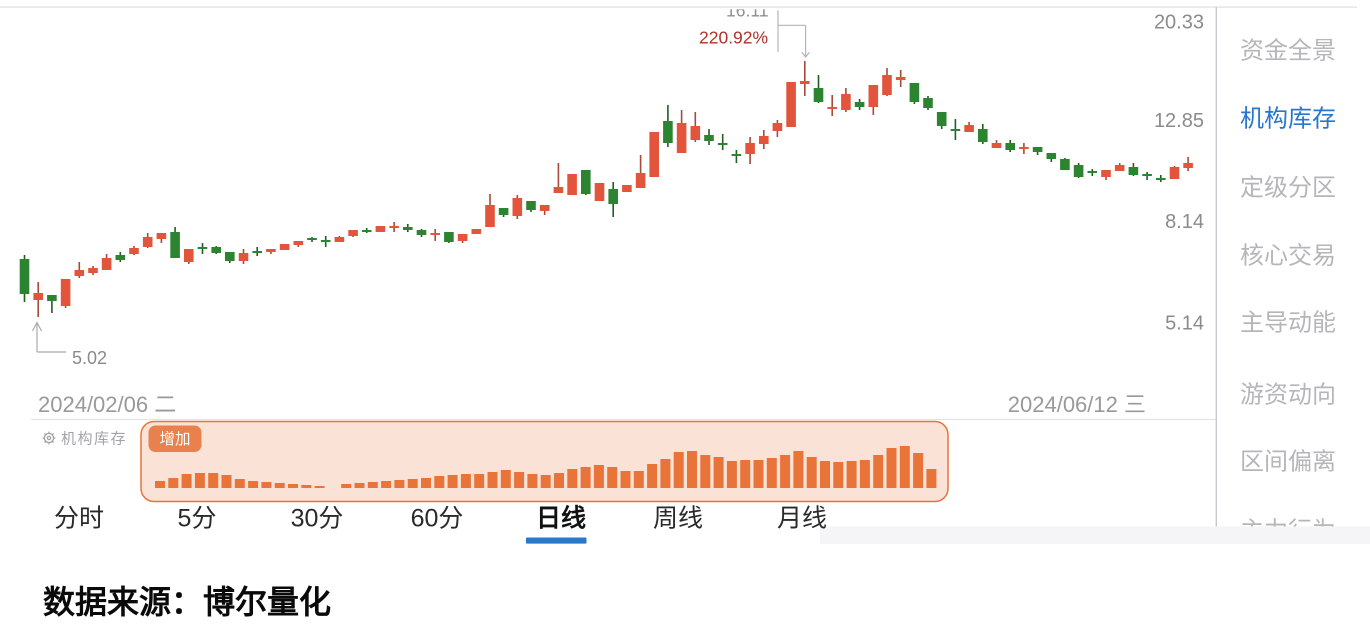 The image size is (1370, 640). I want to click on svg-text: 2024/02/06 二, so click(107, 404).